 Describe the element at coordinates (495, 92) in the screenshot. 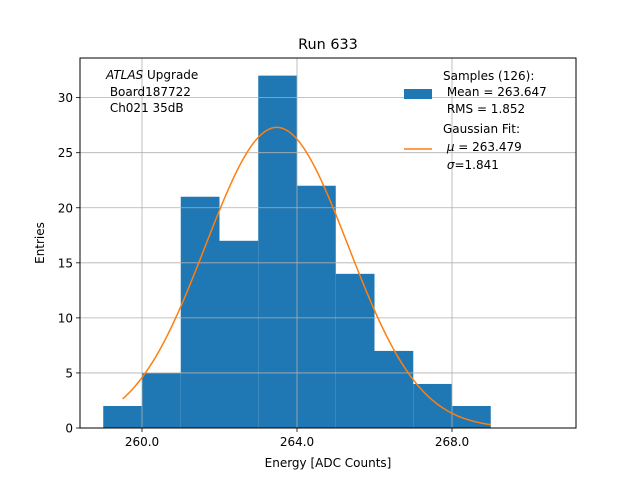

I see `legend-samples-line-2: Mean = 263.647` at that location.